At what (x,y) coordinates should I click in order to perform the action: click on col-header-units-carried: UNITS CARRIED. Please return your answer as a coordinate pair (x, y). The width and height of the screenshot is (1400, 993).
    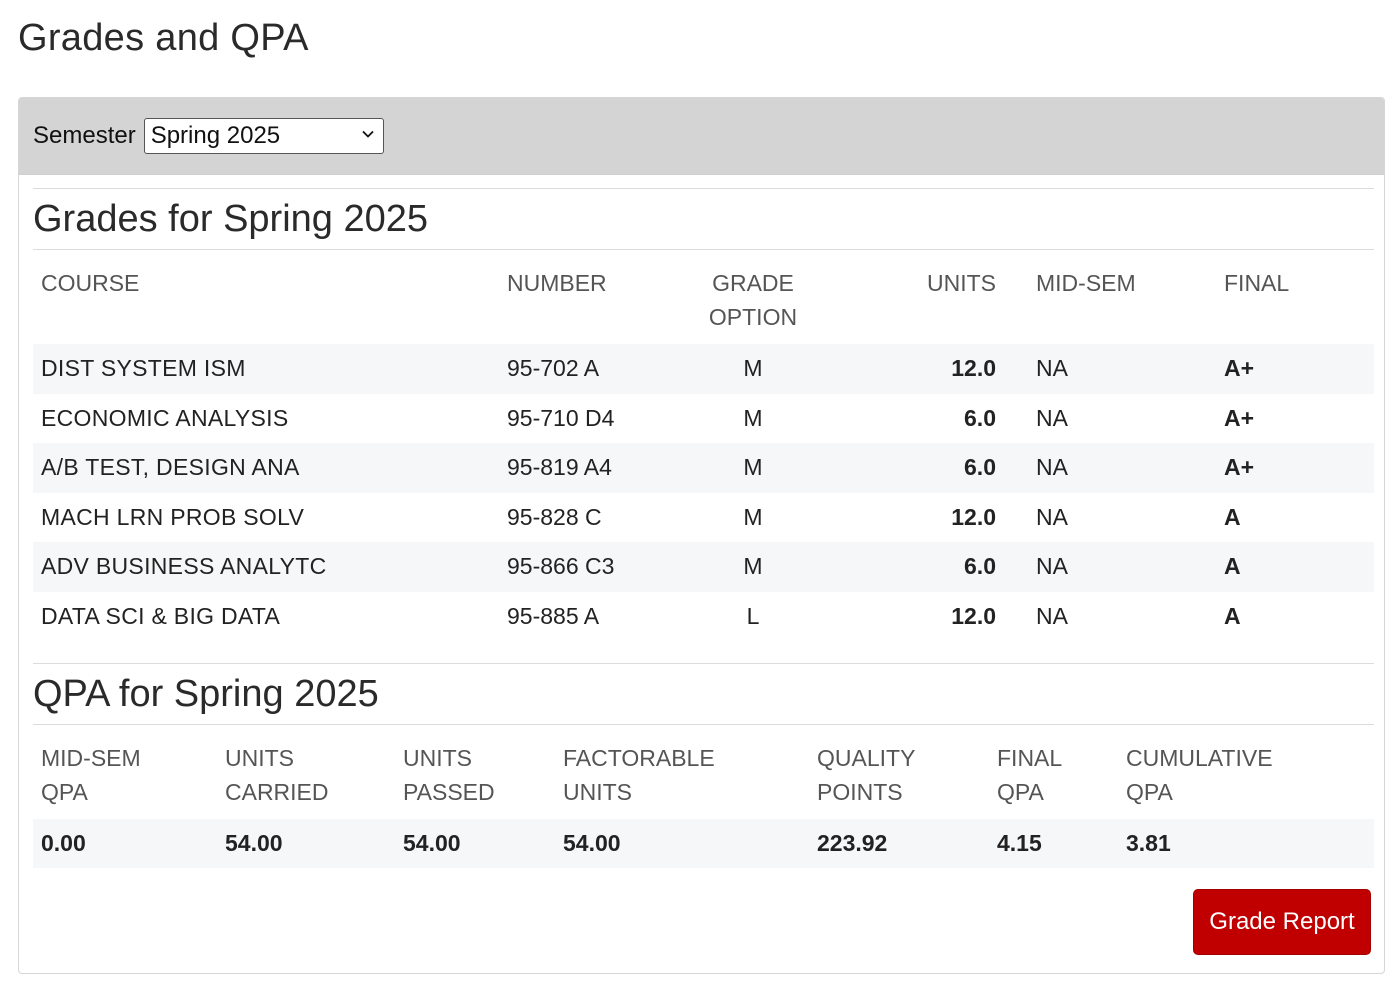
    Looking at the image, I should click on (306, 772).